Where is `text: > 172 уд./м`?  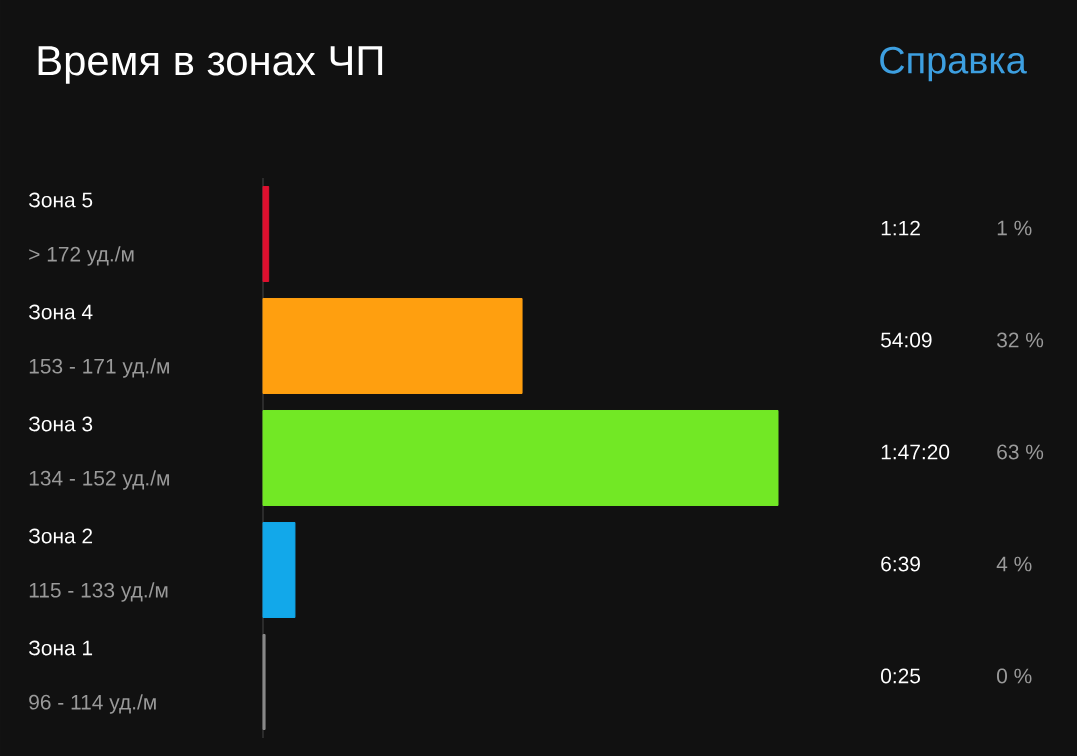 text: > 172 уд./м is located at coordinates (81, 256).